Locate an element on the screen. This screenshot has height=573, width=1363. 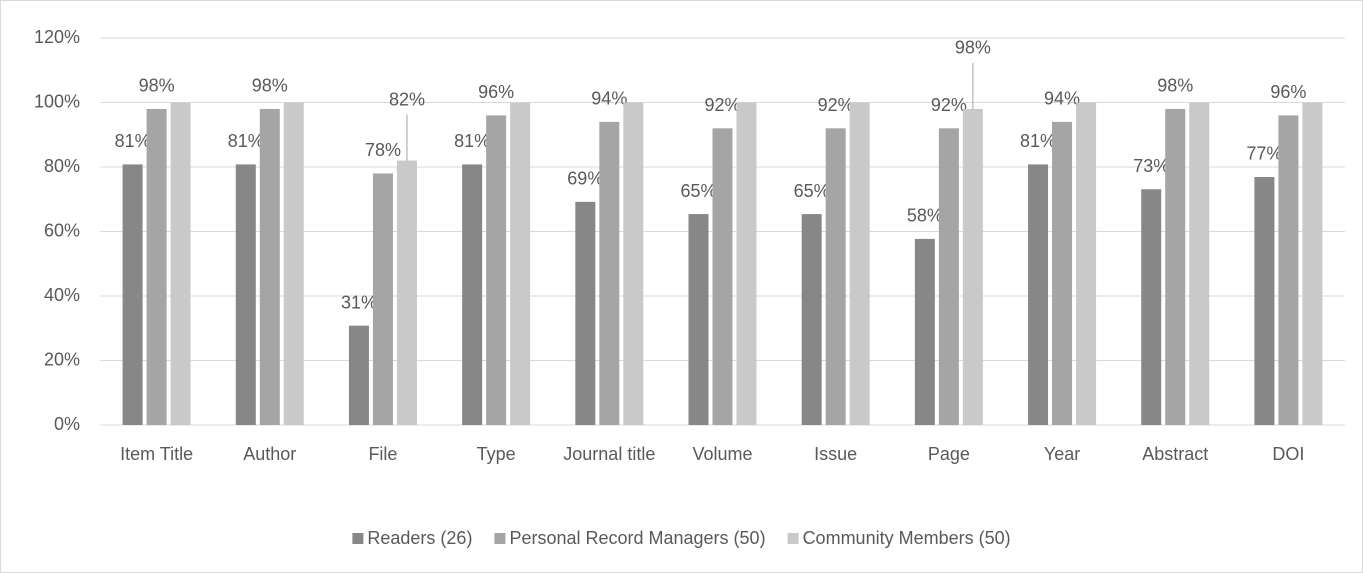
data-label: 77% is located at coordinates (1264, 154).